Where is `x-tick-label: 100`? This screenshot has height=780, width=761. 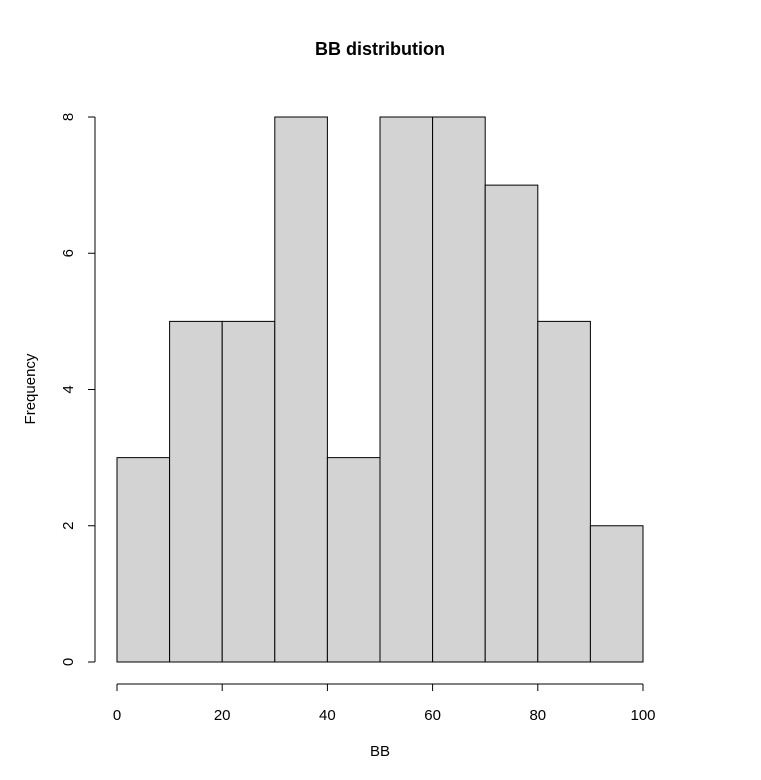
x-tick-label: 100 is located at coordinates (642, 715).